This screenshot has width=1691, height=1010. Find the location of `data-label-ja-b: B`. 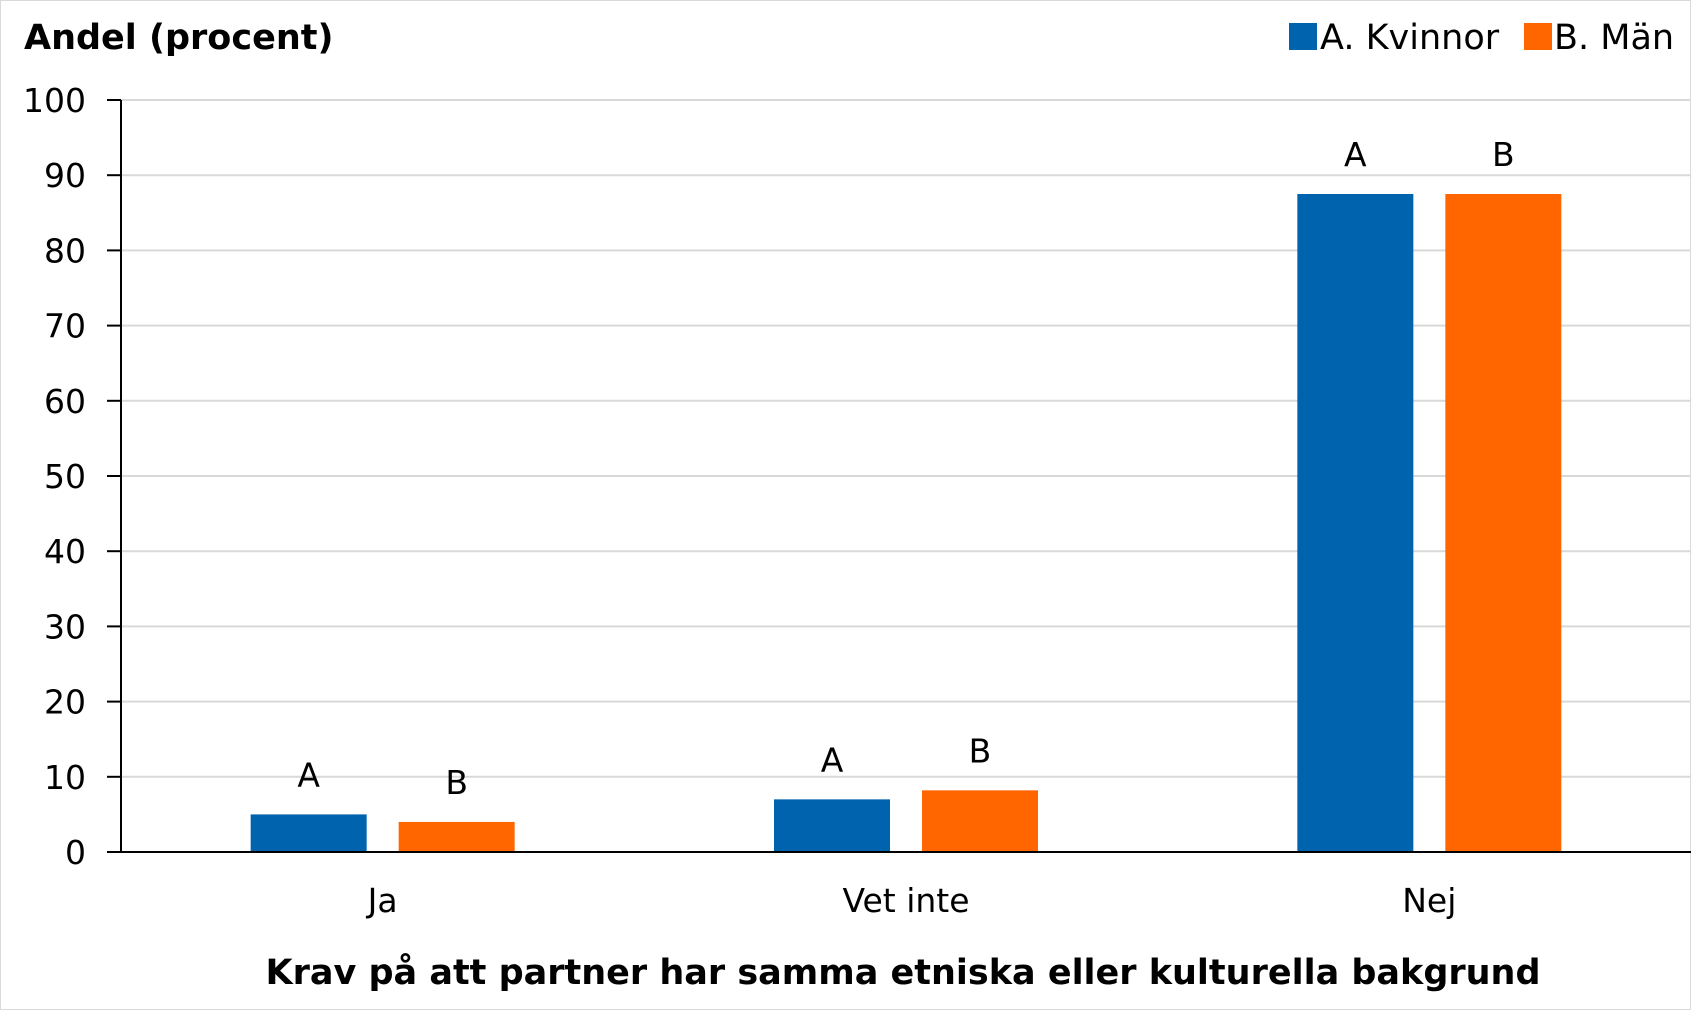

data-label-ja-b: B is located at coordinates (456, 782).